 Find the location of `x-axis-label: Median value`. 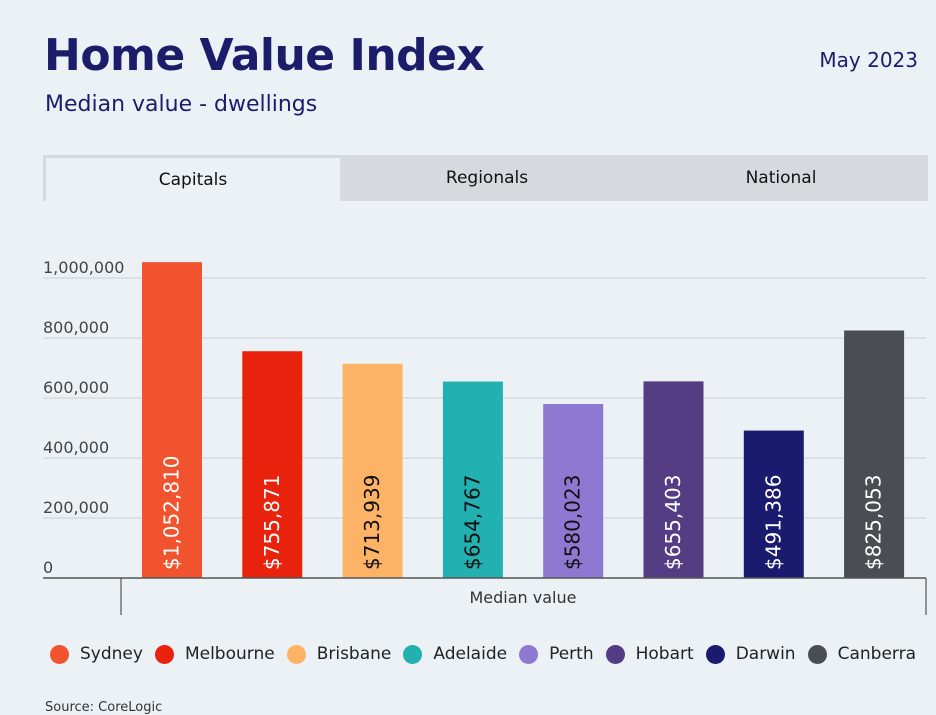

x-axis-label: Median value is located at coordinates (523, 597).